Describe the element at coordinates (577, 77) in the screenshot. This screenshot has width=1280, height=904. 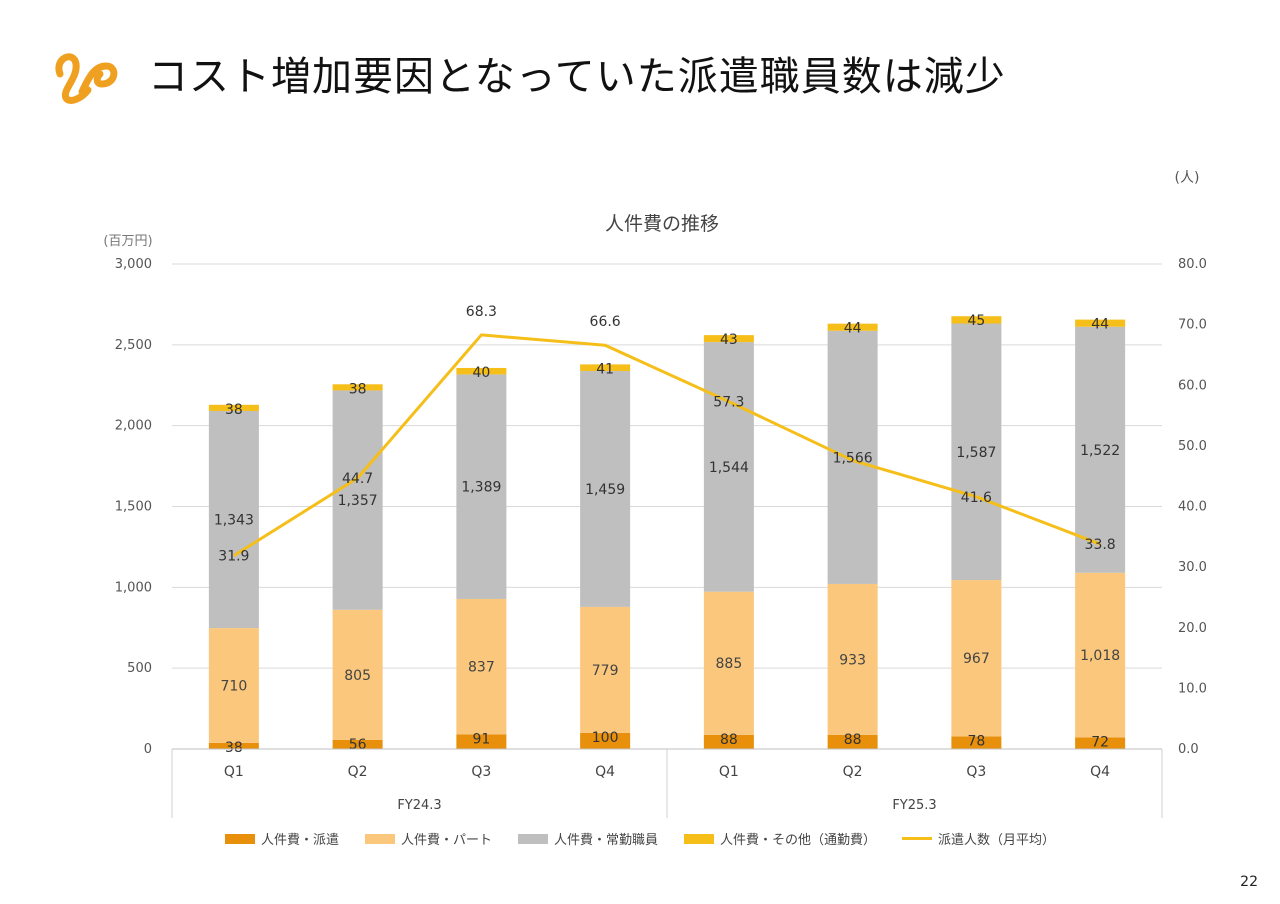
I see `page-title: コスト増加要因となっていた派遣職員数は減少` at that location.